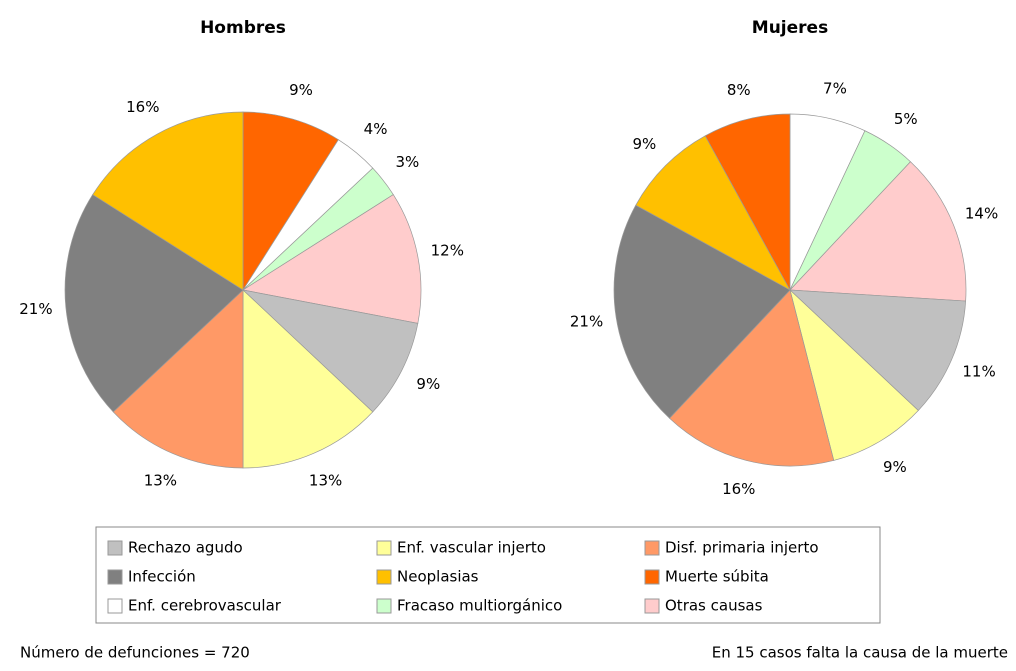 The height and width of the screenshot is (671, 1016). What do you see at coordinates (906, 119) in the screenshot?
I see `slice-label: 5%` at bounding box center [906, 119].